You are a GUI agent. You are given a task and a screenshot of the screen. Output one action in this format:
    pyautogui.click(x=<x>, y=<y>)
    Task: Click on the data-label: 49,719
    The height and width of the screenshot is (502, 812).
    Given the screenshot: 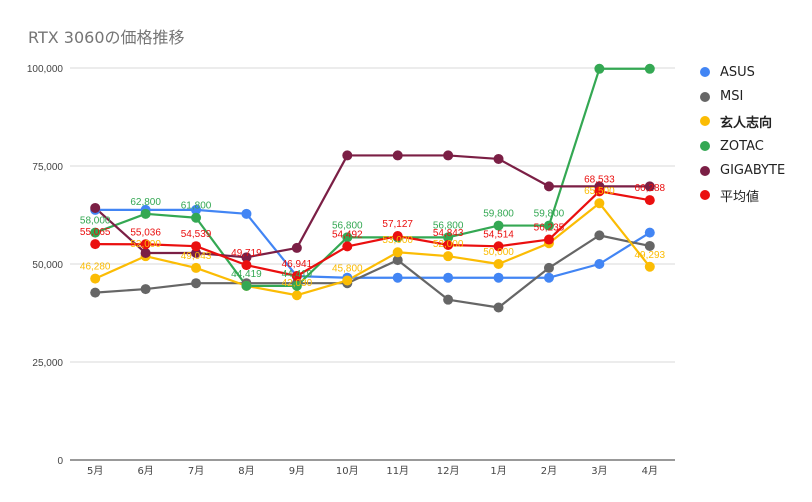 What is the action you would take?
    pyautogui.click(x=246, y=253)
    